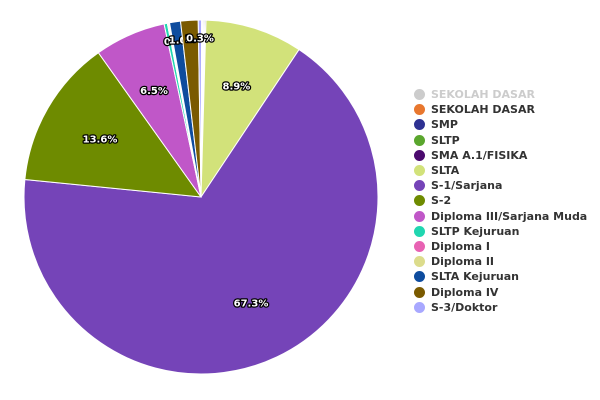 The image size is (600, 400). What do you see at coordinates (460, 246) in the screenshot?
I see `legend-label: Diploma I` at bounding box center [460, 246].